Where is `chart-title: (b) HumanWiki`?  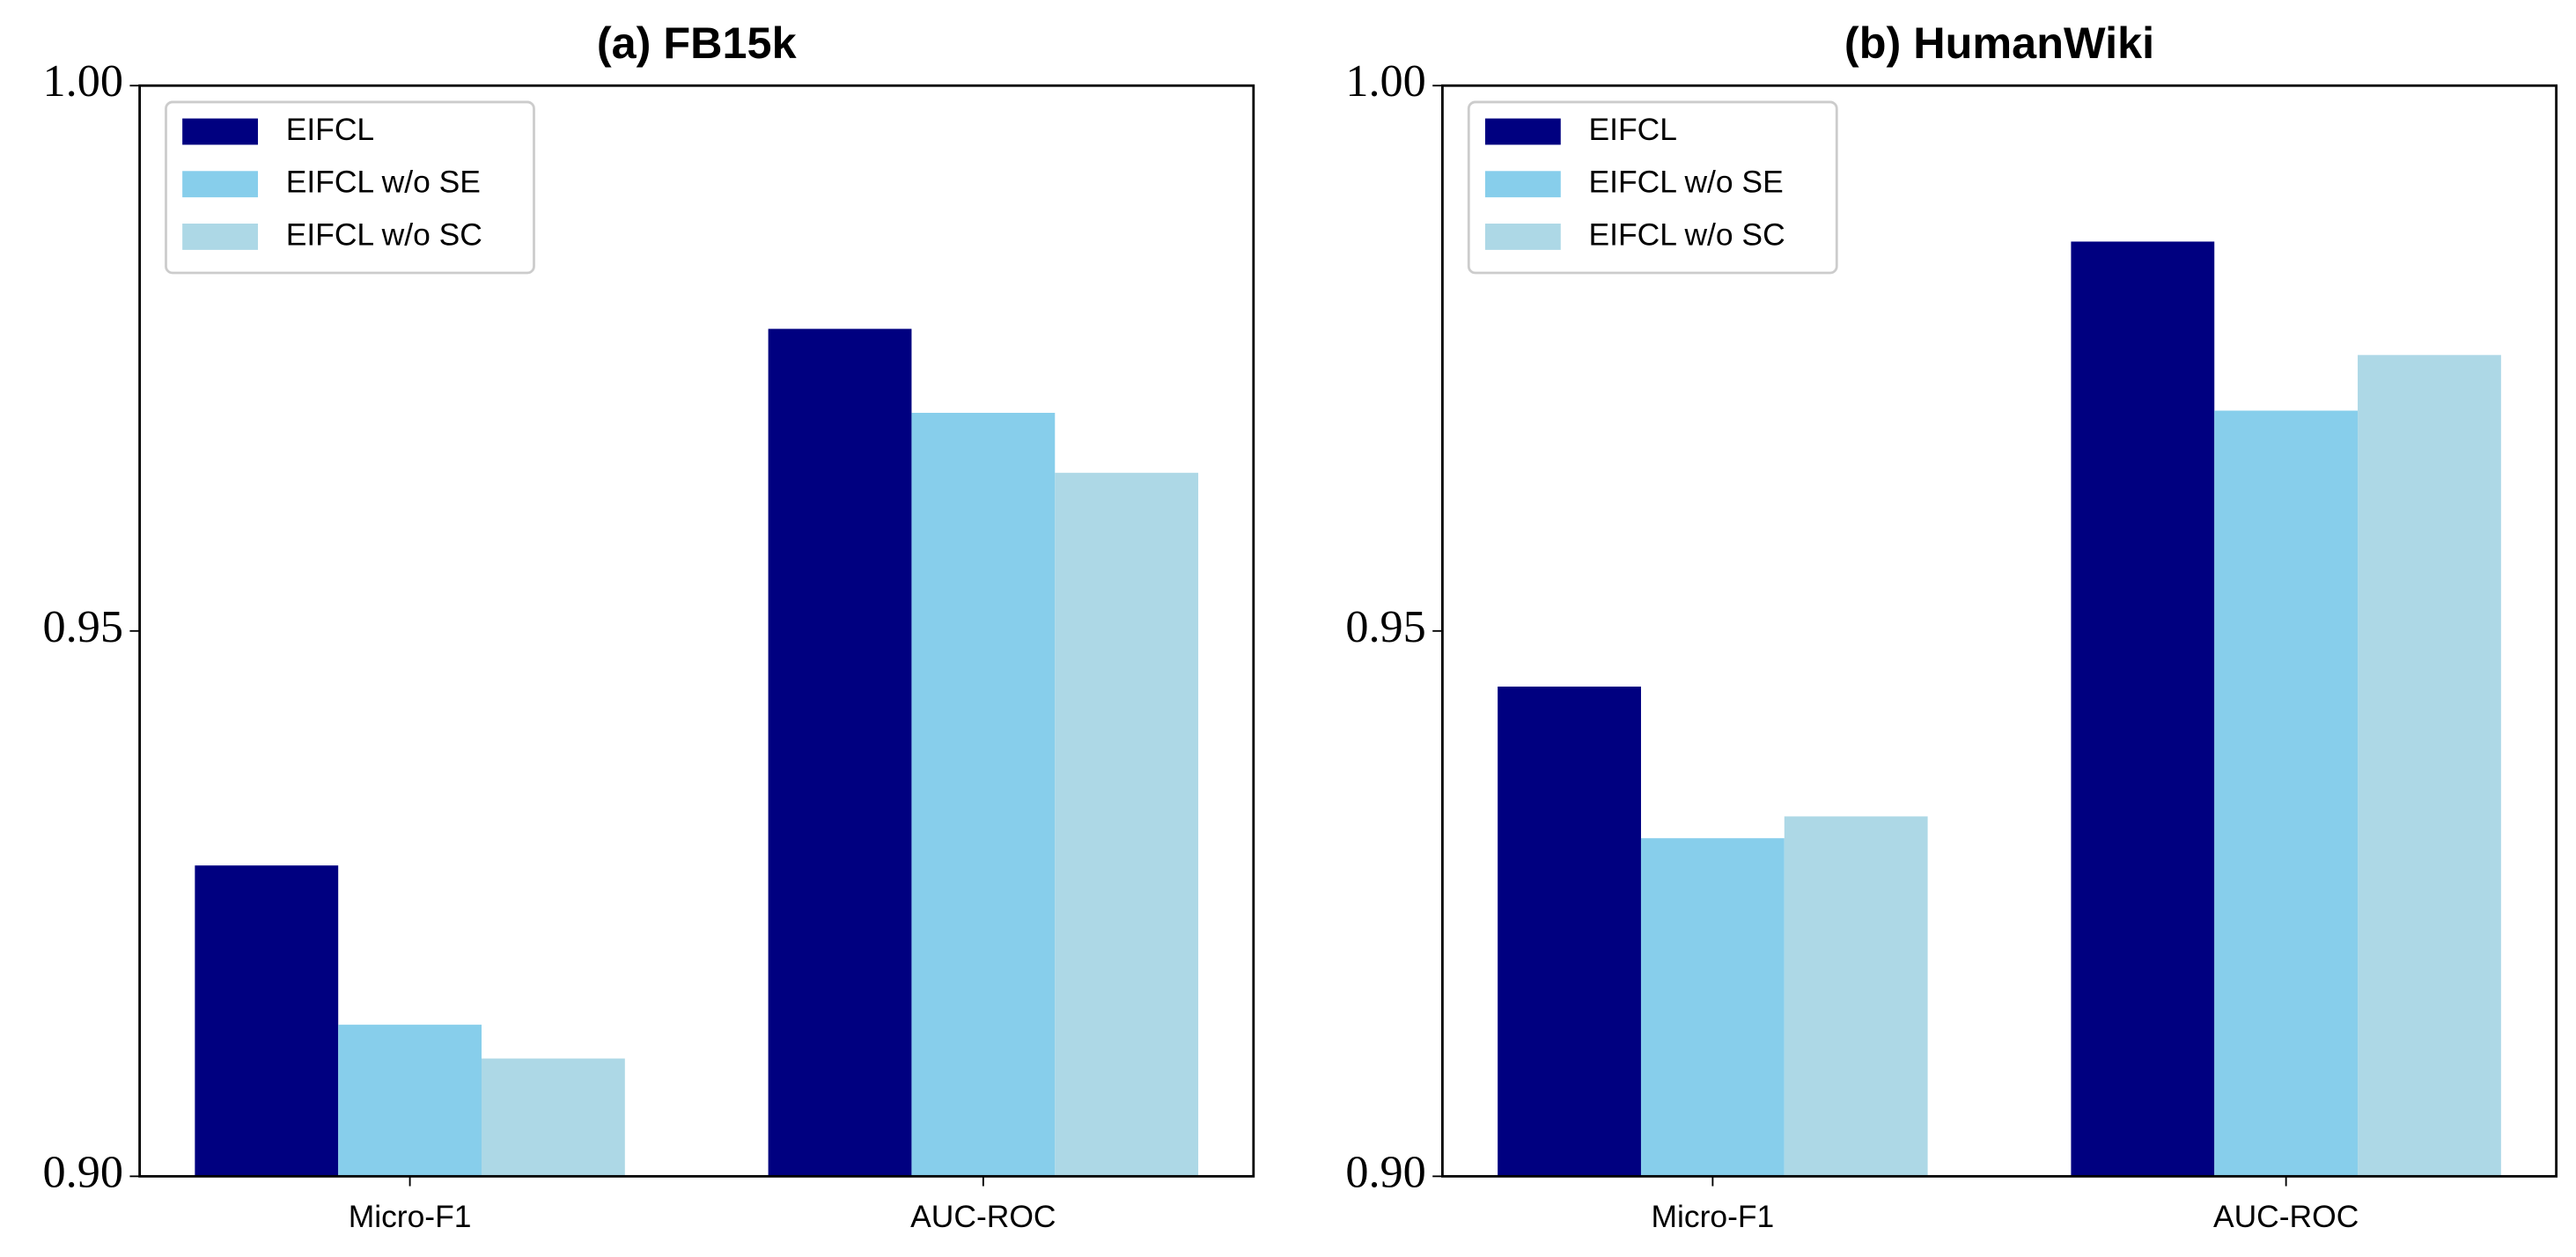
chart-title: (b) HumanWiki is located at coordinates (1999, 43).